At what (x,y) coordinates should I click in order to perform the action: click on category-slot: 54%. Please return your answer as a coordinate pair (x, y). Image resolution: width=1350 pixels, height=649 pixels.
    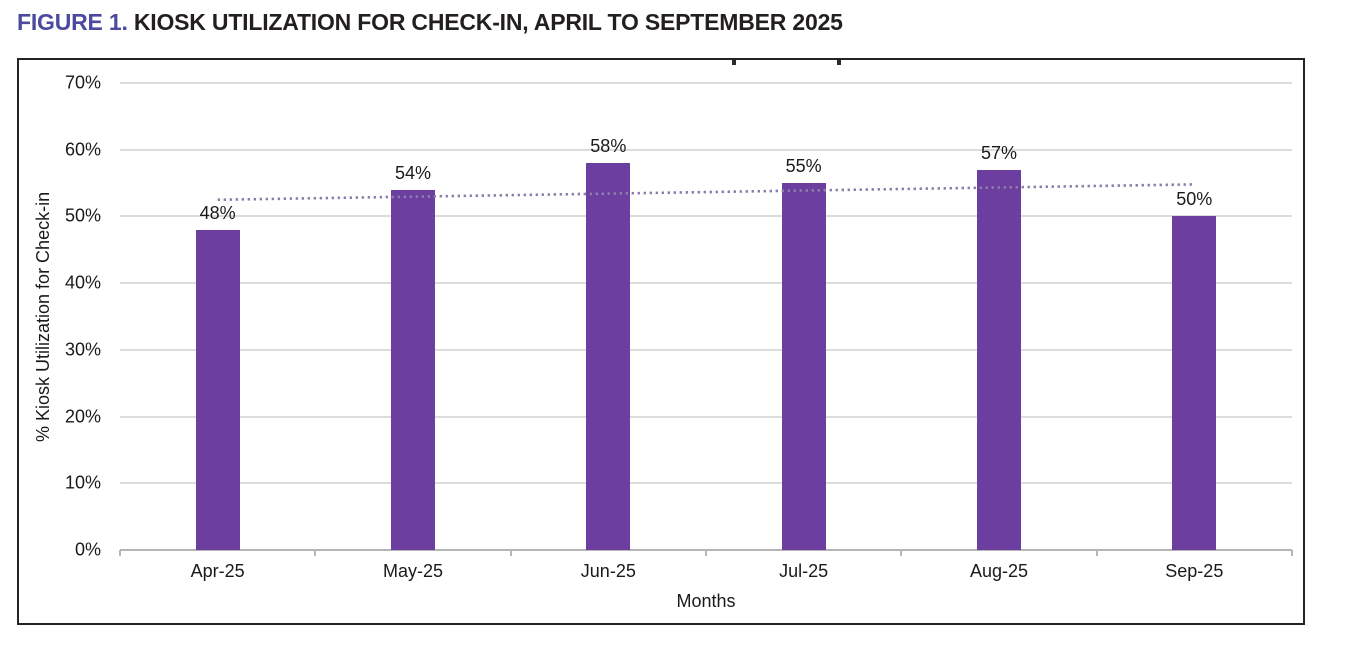
    Looking at the image, I should click on (412, 316).